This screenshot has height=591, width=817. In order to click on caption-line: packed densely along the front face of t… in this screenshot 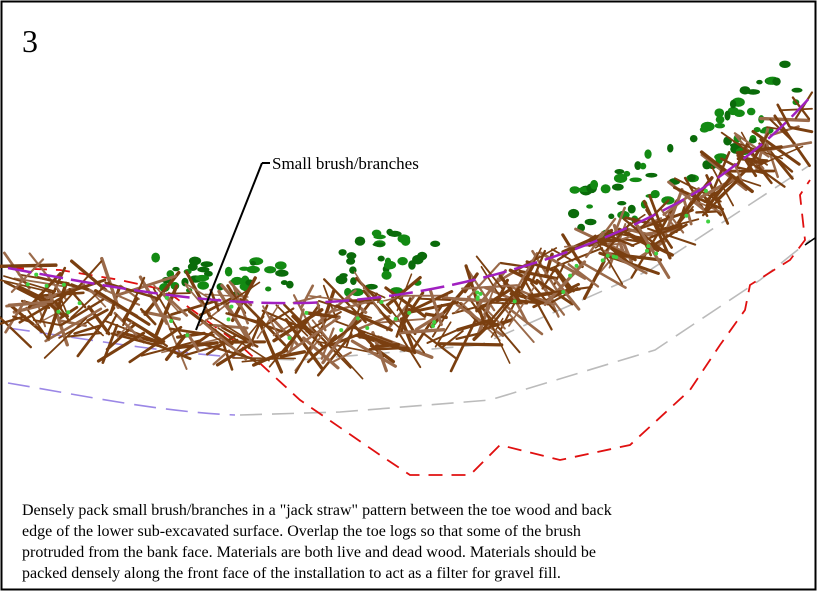, I will do `click(291, 573)`.